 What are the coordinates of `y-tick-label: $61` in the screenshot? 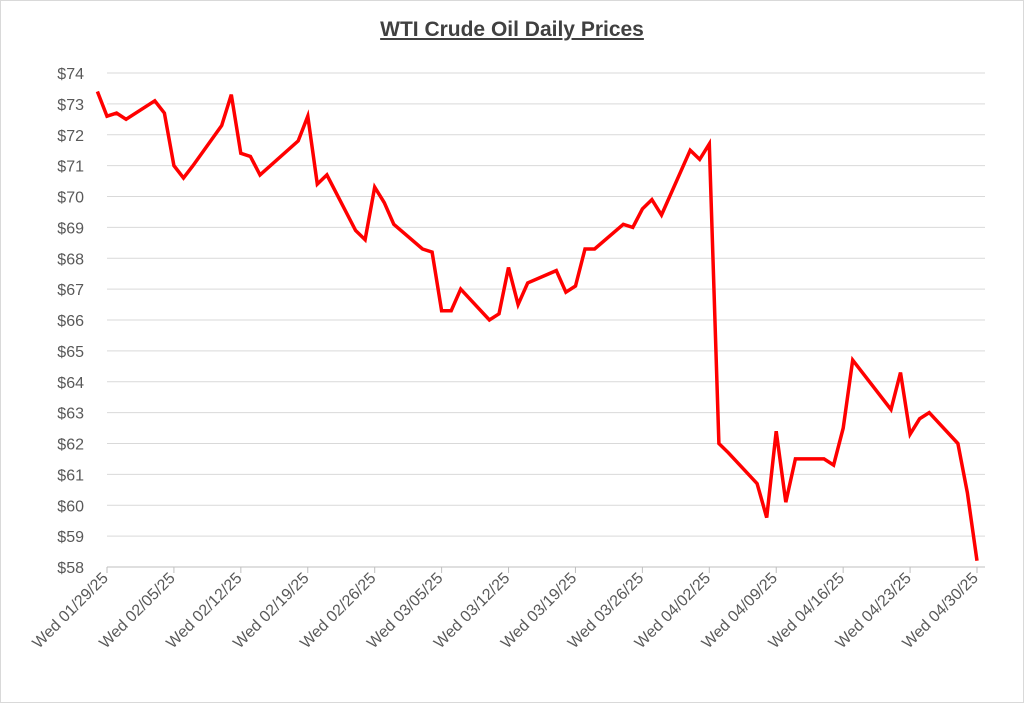 It's located at (70, 475).